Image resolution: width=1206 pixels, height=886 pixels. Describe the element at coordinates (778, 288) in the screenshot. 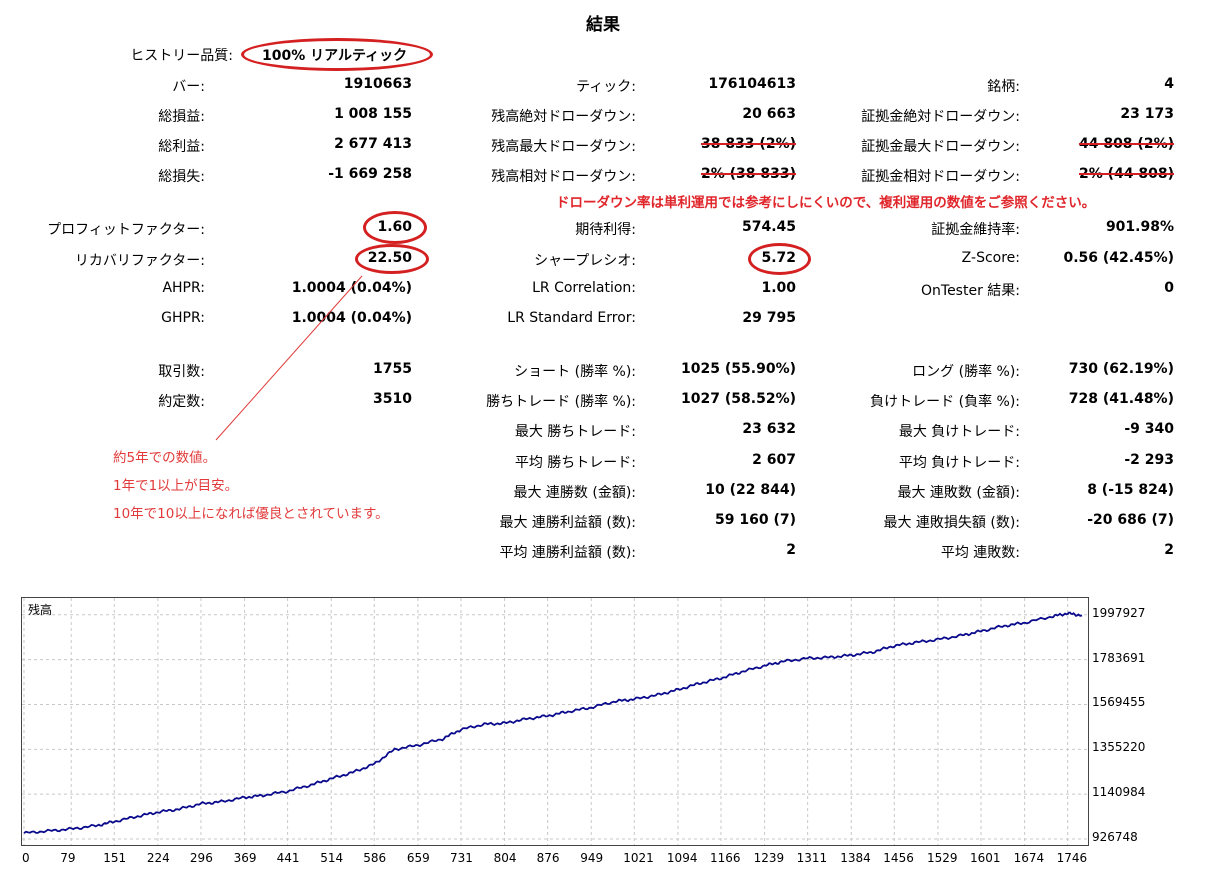

I see `stat-value-lr-corr: 1.00` at that location.